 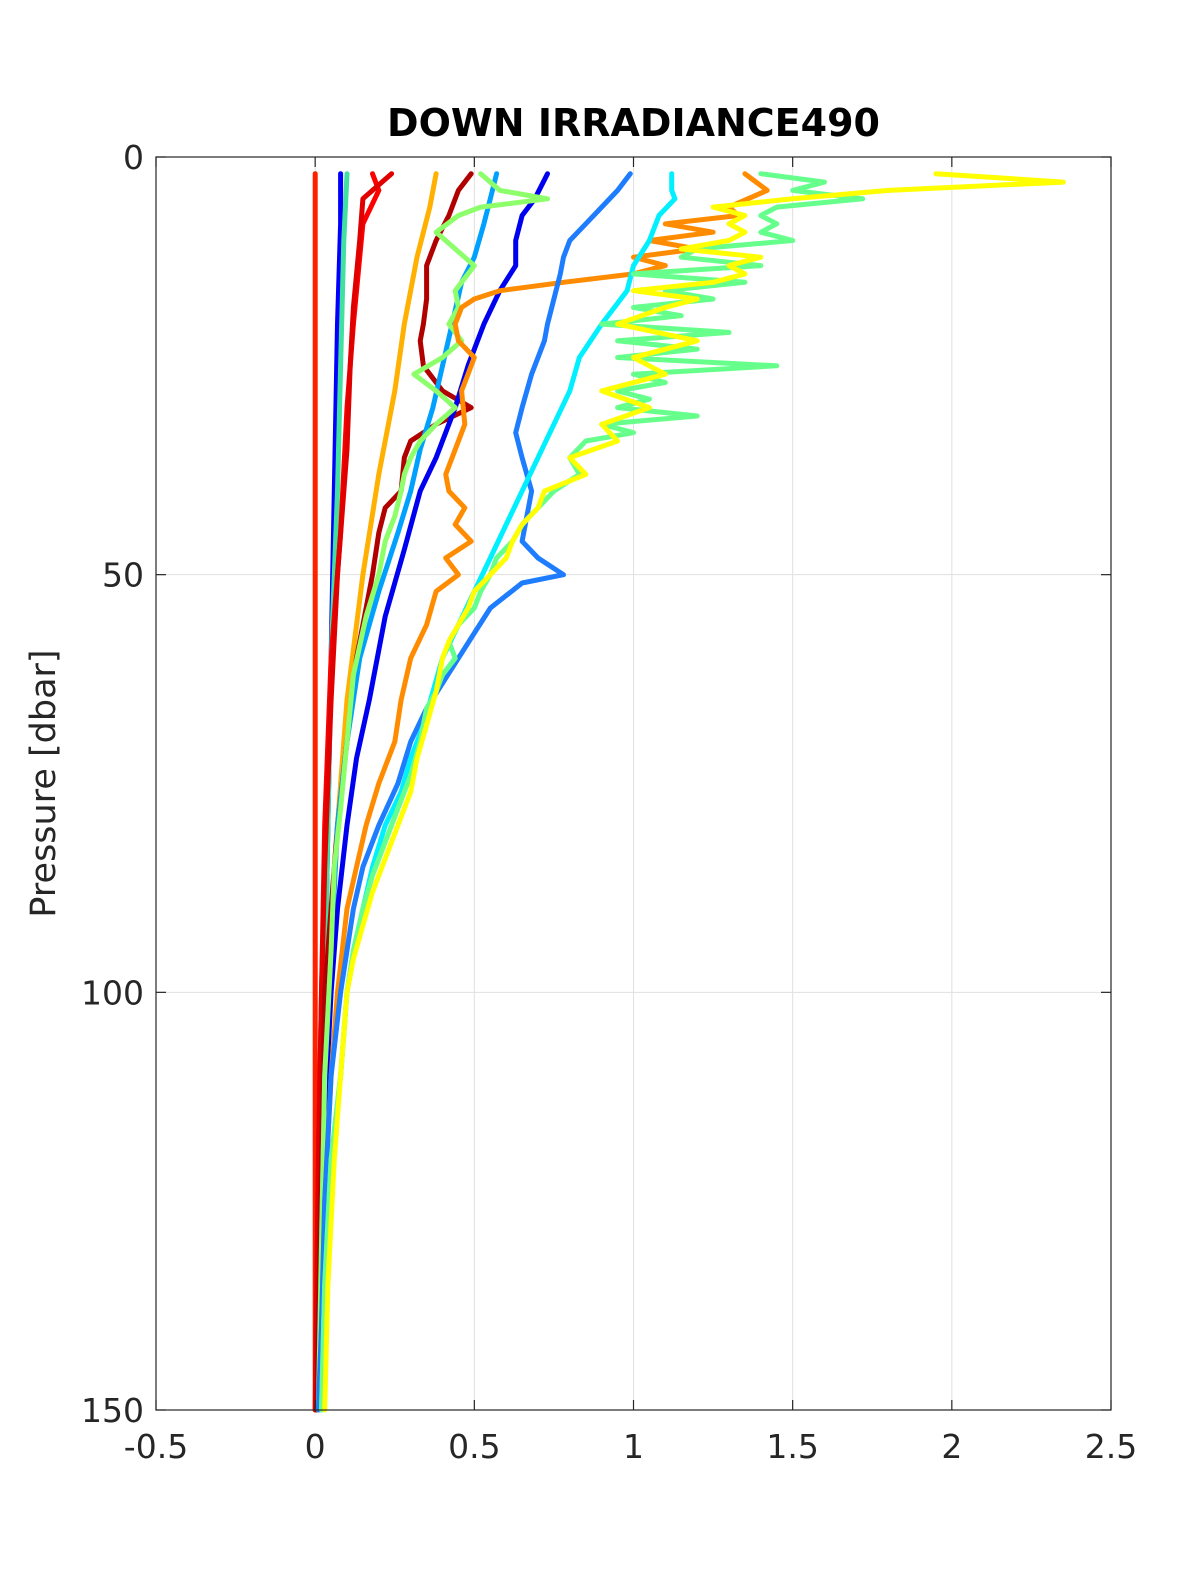 I want to click on x-tick-label-1: 0, so click(x=315, y=1446).